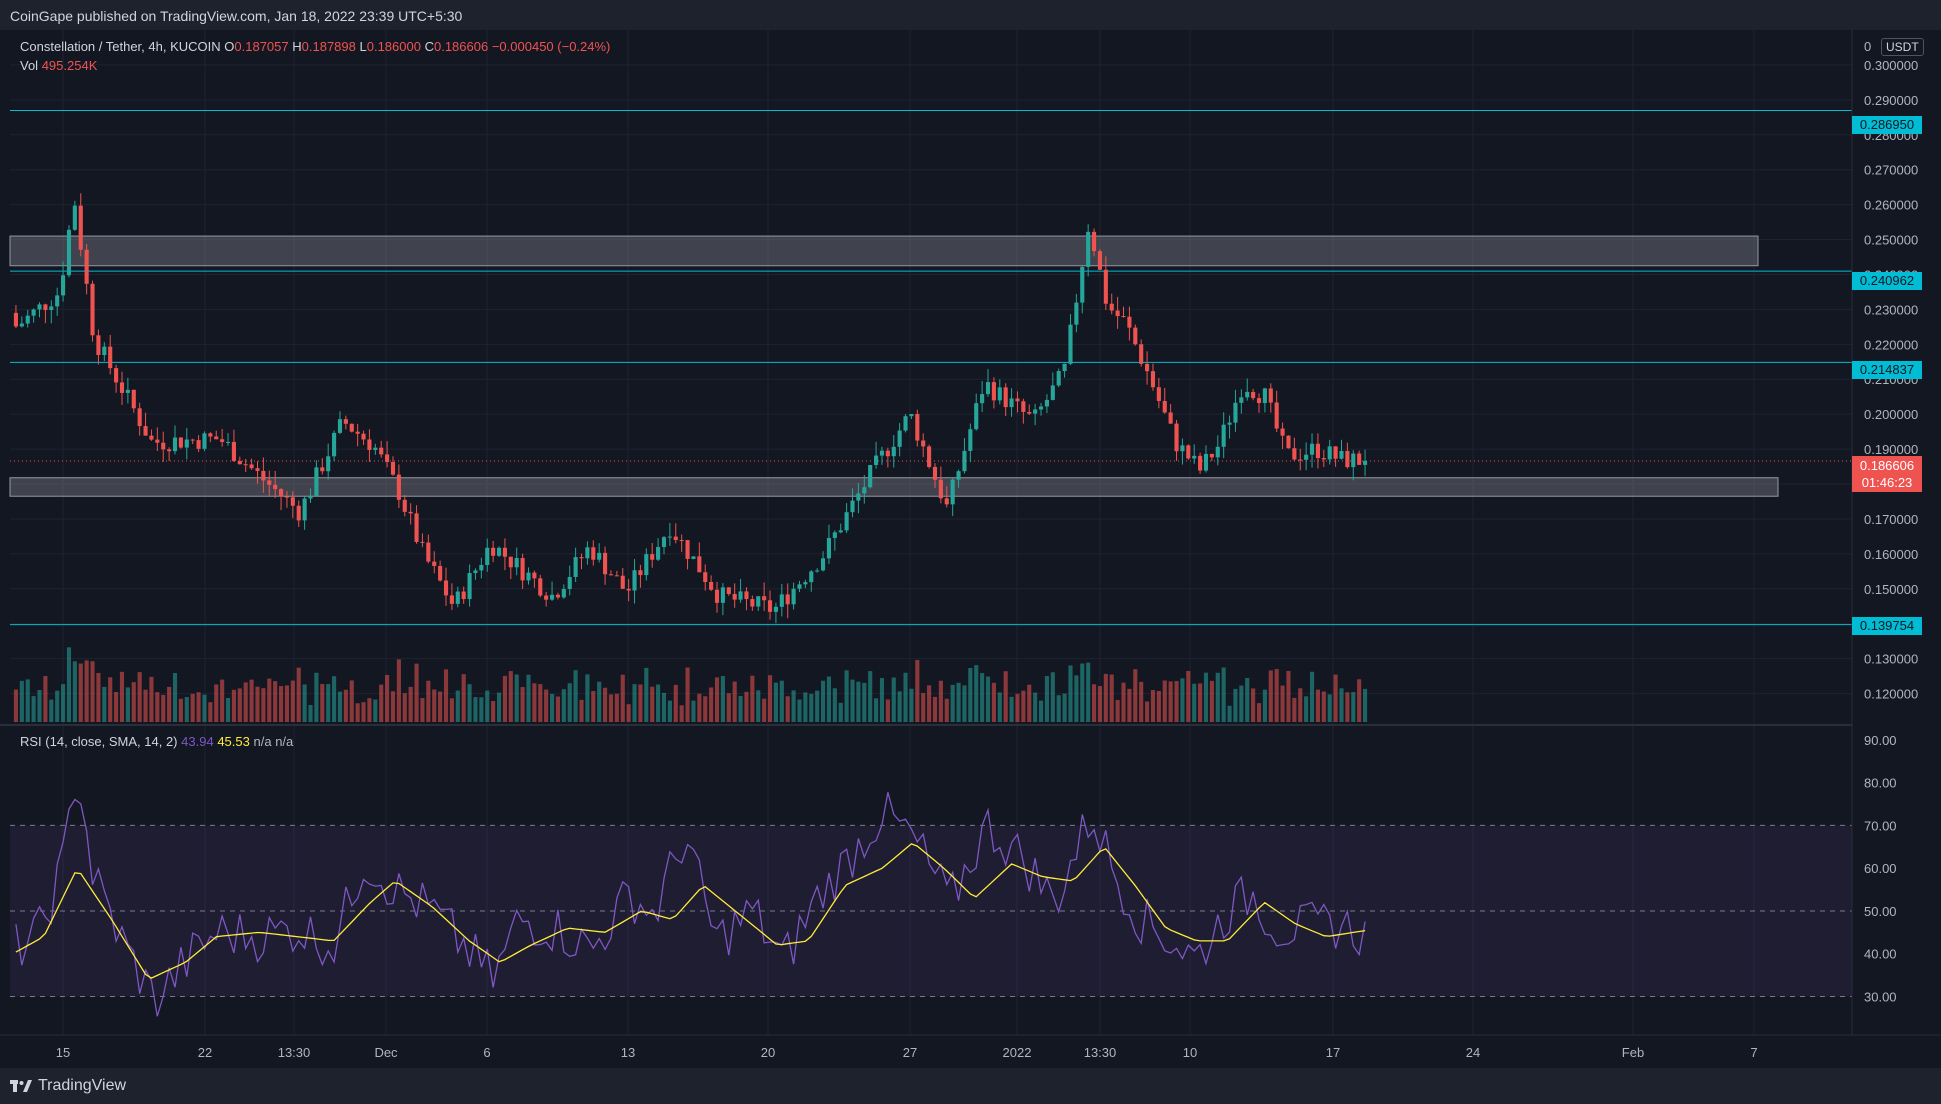 The width and height of the screenshot is (1941, 1104). I want to click on tradingview-logo: TradingView, so click(68, 1086).